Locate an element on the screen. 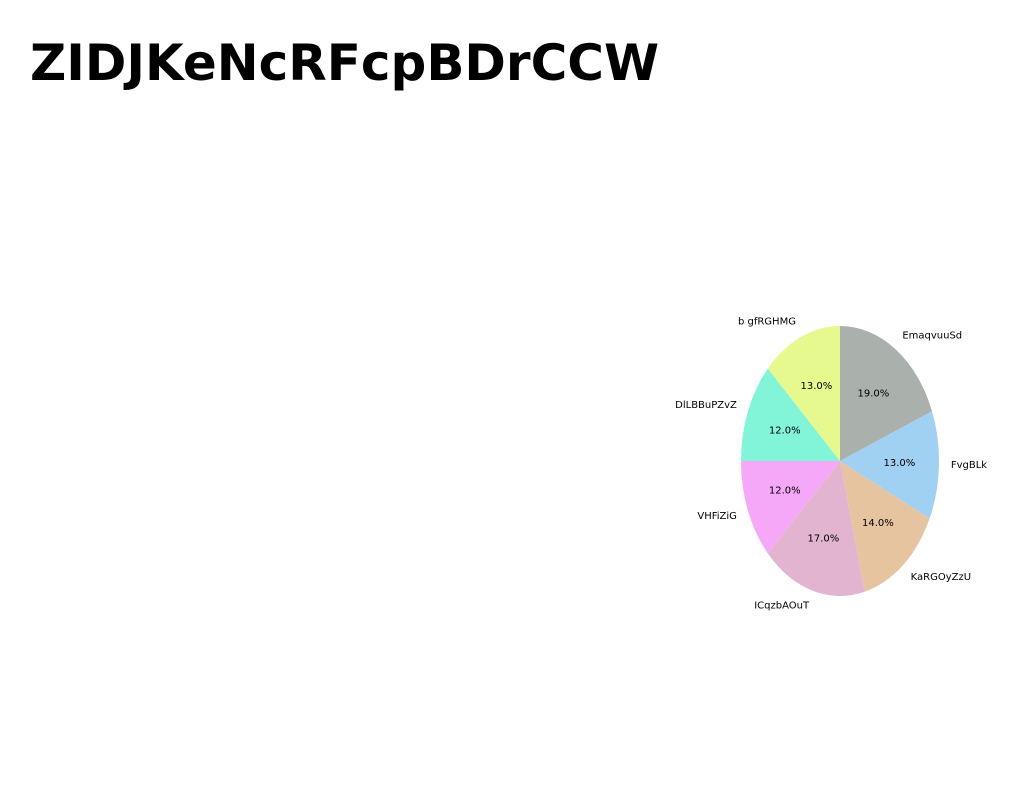  pie-category-label: ICqzbAOuT is located at coordinates (782, 606).